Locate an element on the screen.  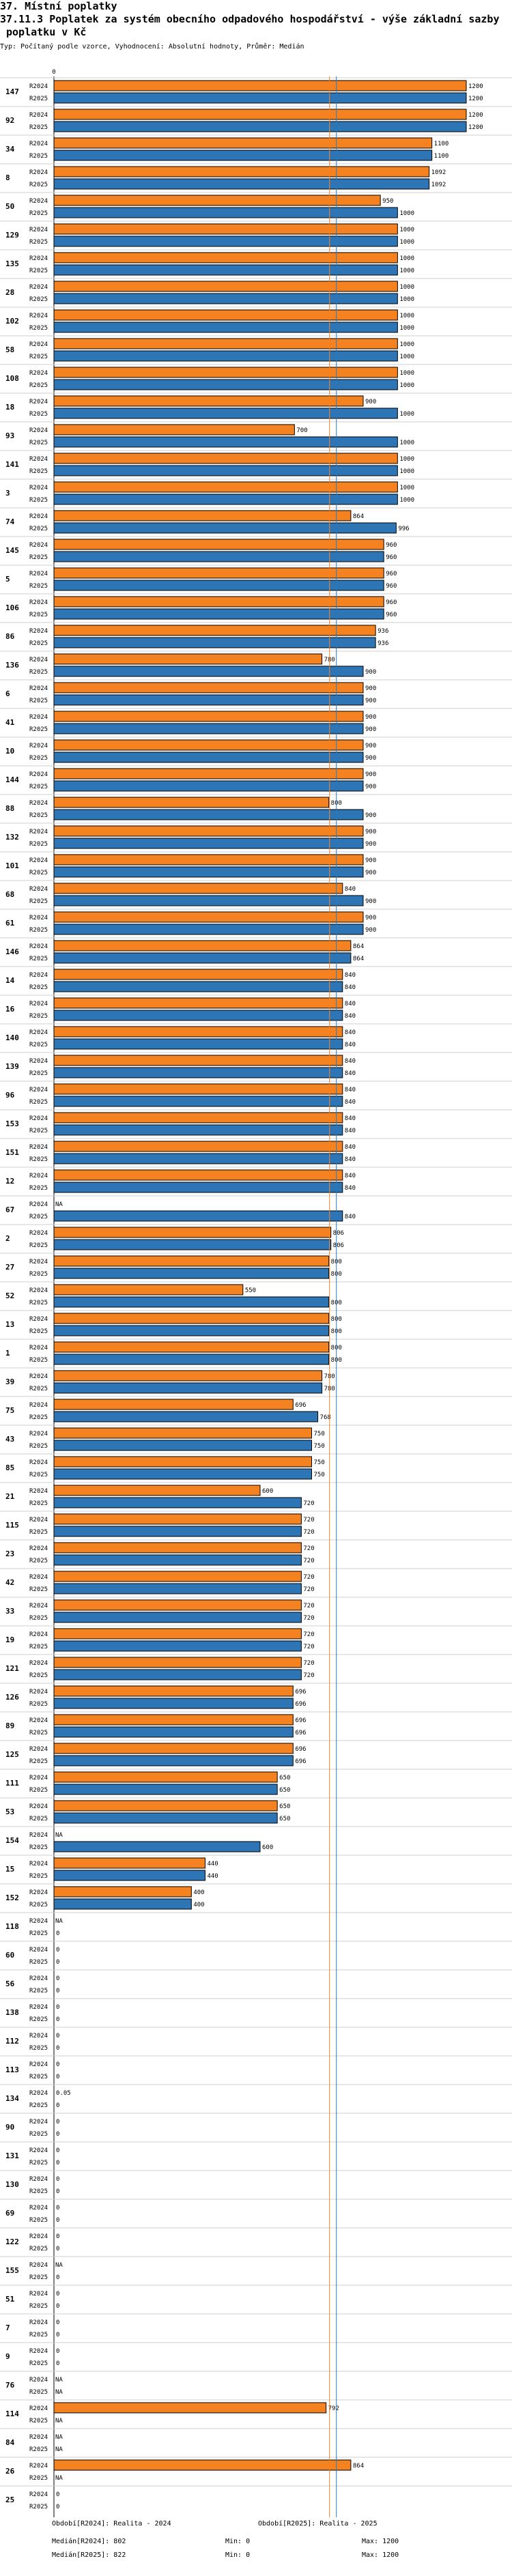
row-id-label: 86 is located at coordinates (10, 636).